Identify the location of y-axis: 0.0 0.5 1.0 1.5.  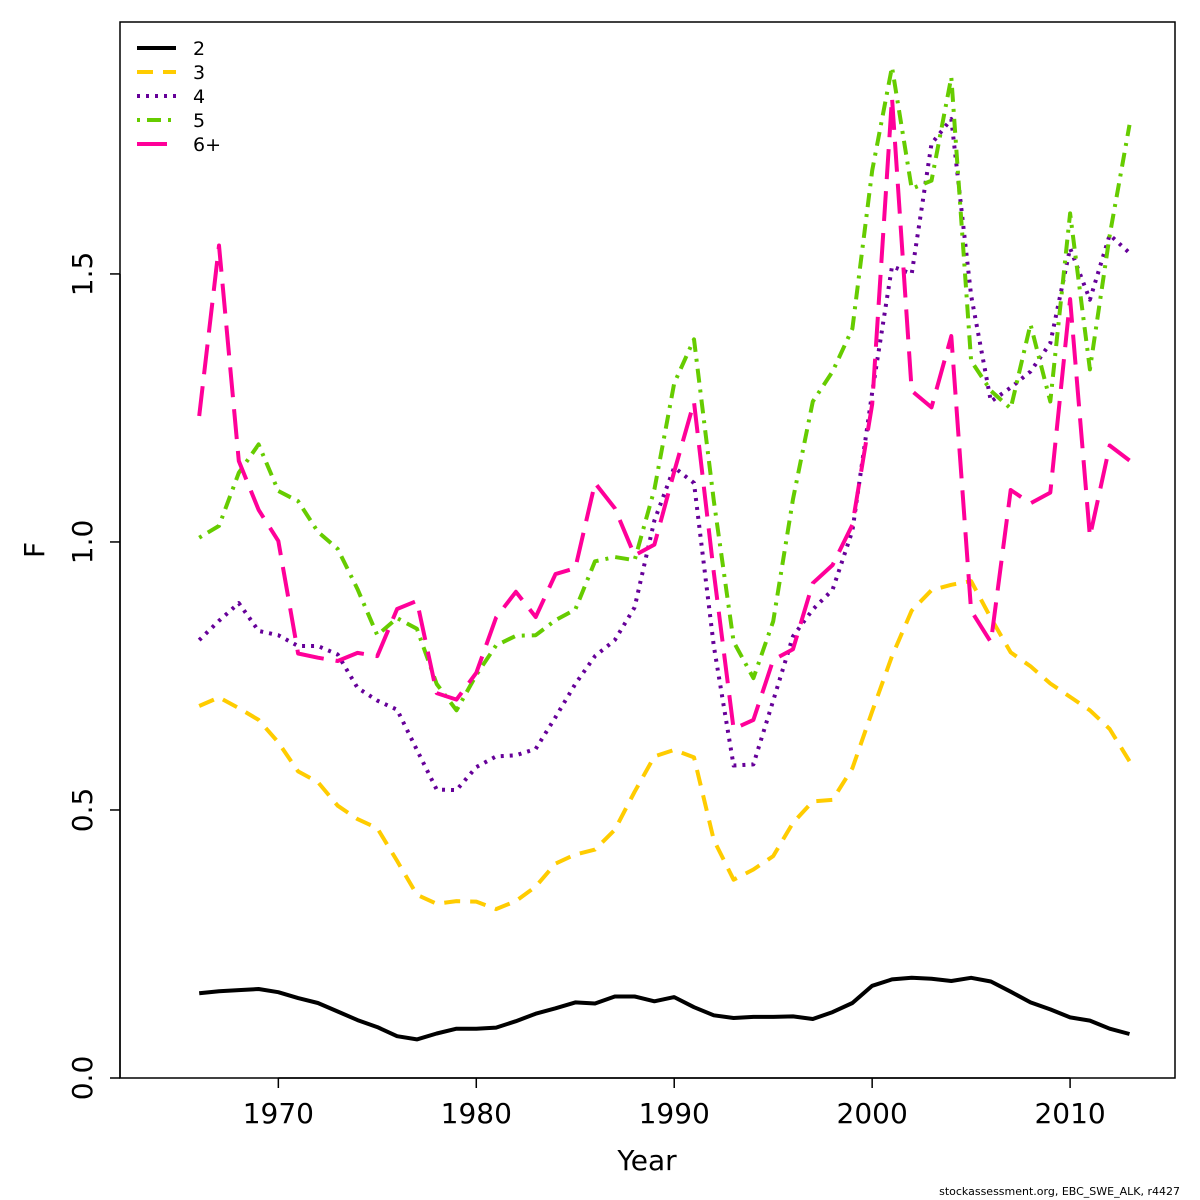
(93, 676).